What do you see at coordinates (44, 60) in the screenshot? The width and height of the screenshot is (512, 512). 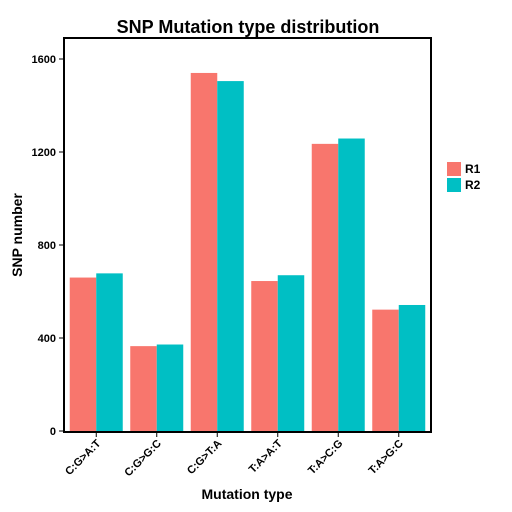 I see `y-tick-label: 1600` at bounding box center [44, 60].